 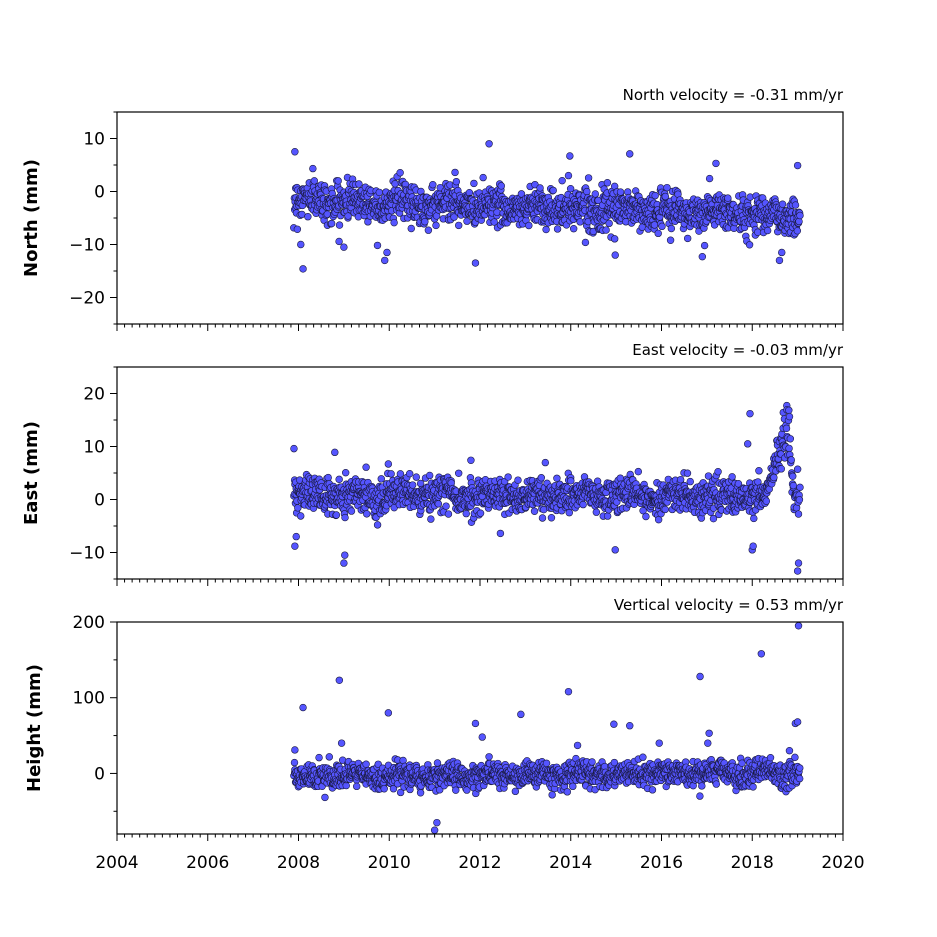 I want to click on x-tick-label: 2004, so click(x=116, y=863).